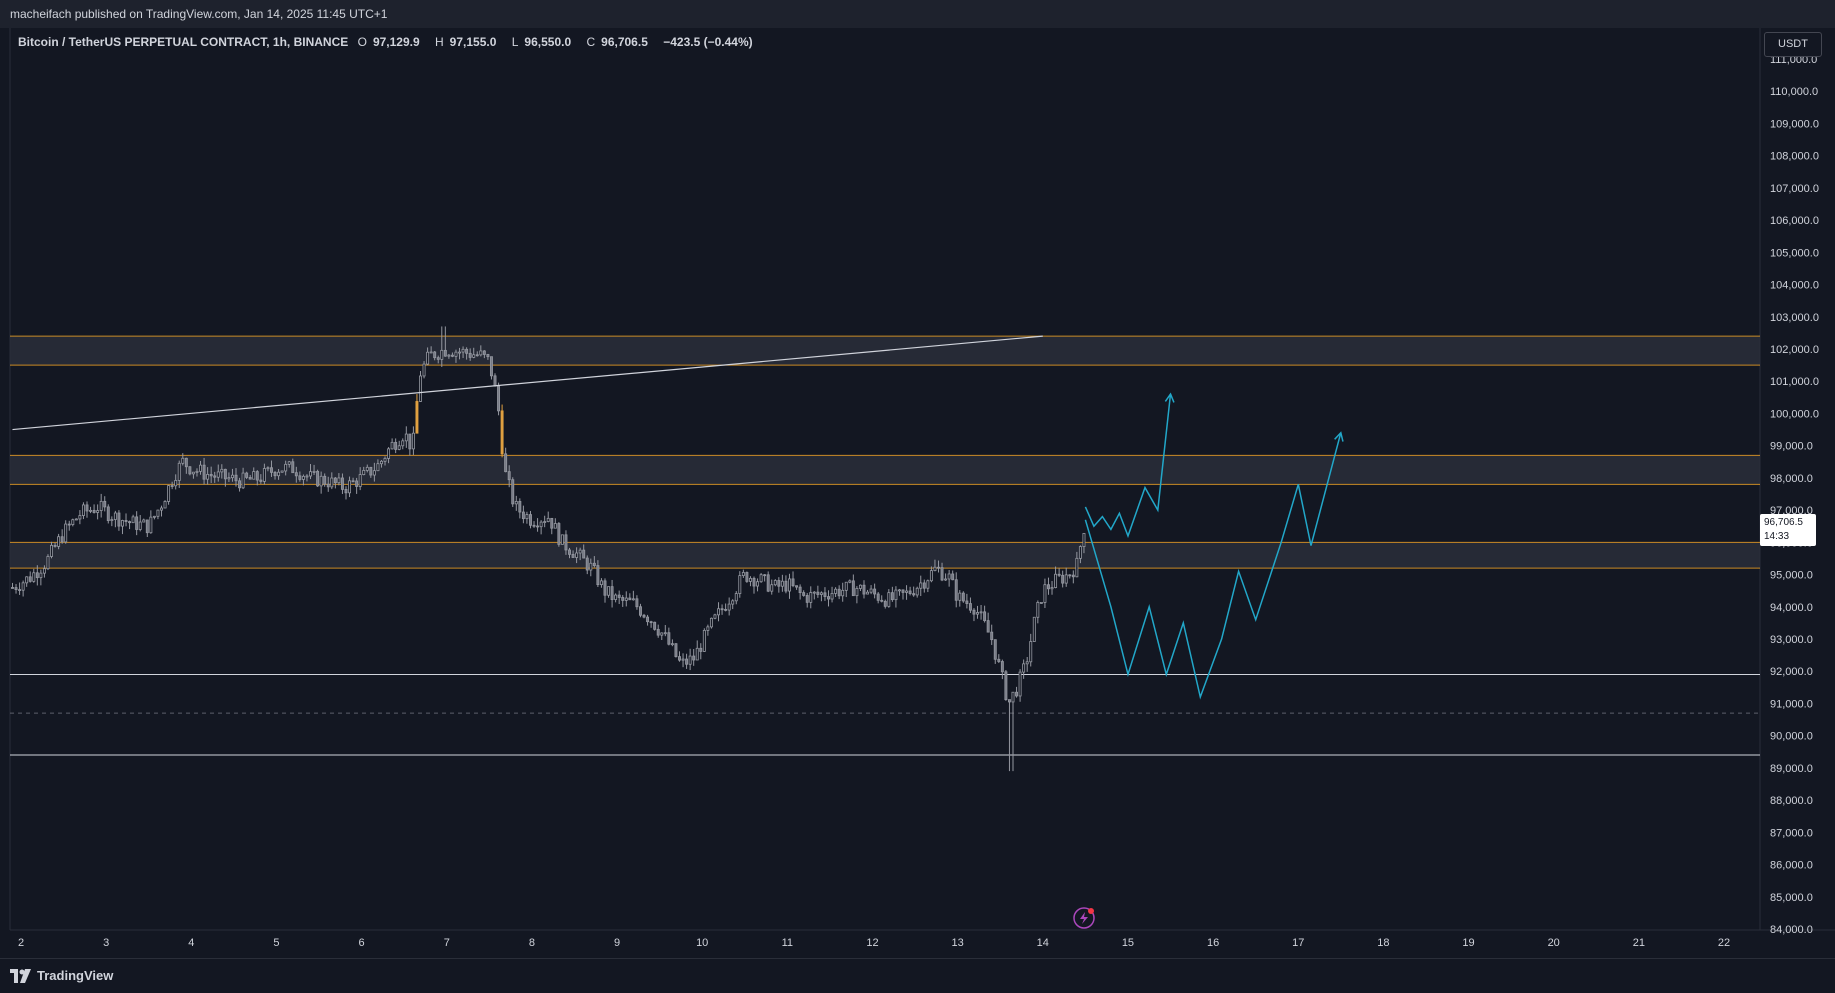 This screenshot has height=993, width=1835. Describe the element at coordinates (1128, 466) in the screenshot. I see `projection-path-up` at that location.